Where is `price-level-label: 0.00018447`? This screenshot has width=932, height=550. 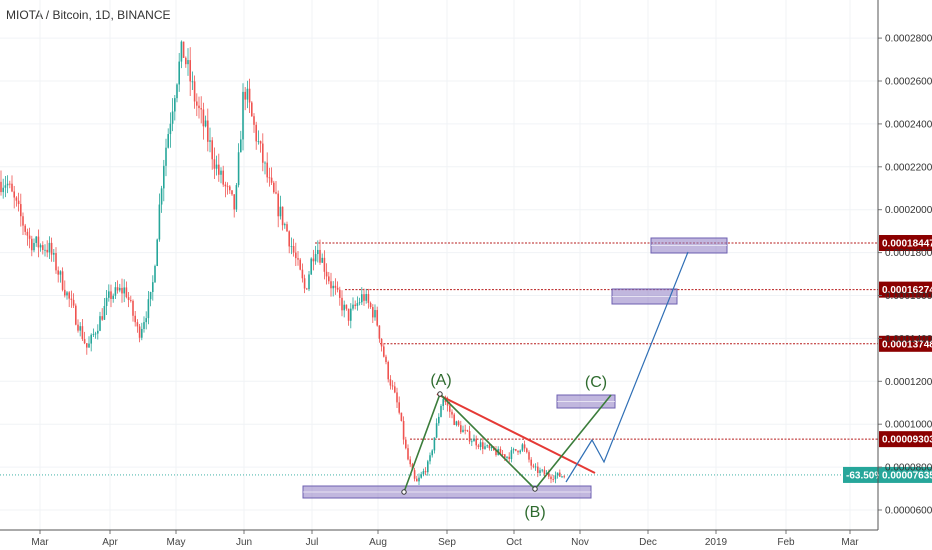 price-level-label: 0.00018447 is located at coordinates (907, 244).